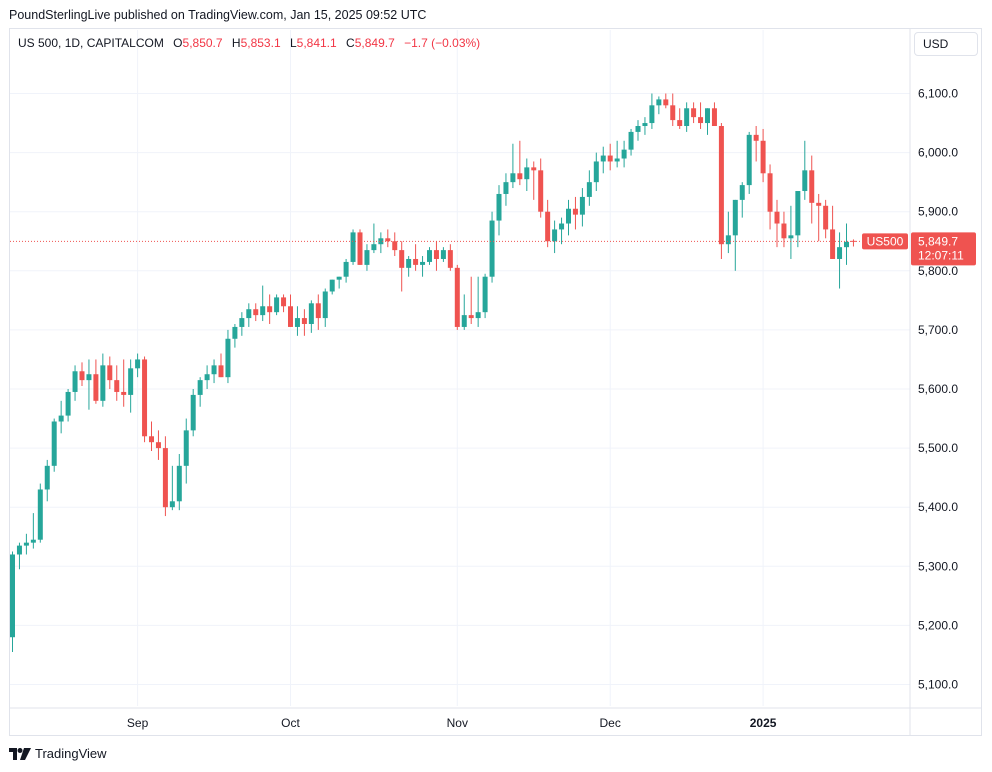 This screenshot has width=992, height=772. I want to click on last-price-box, so click(943, 249).